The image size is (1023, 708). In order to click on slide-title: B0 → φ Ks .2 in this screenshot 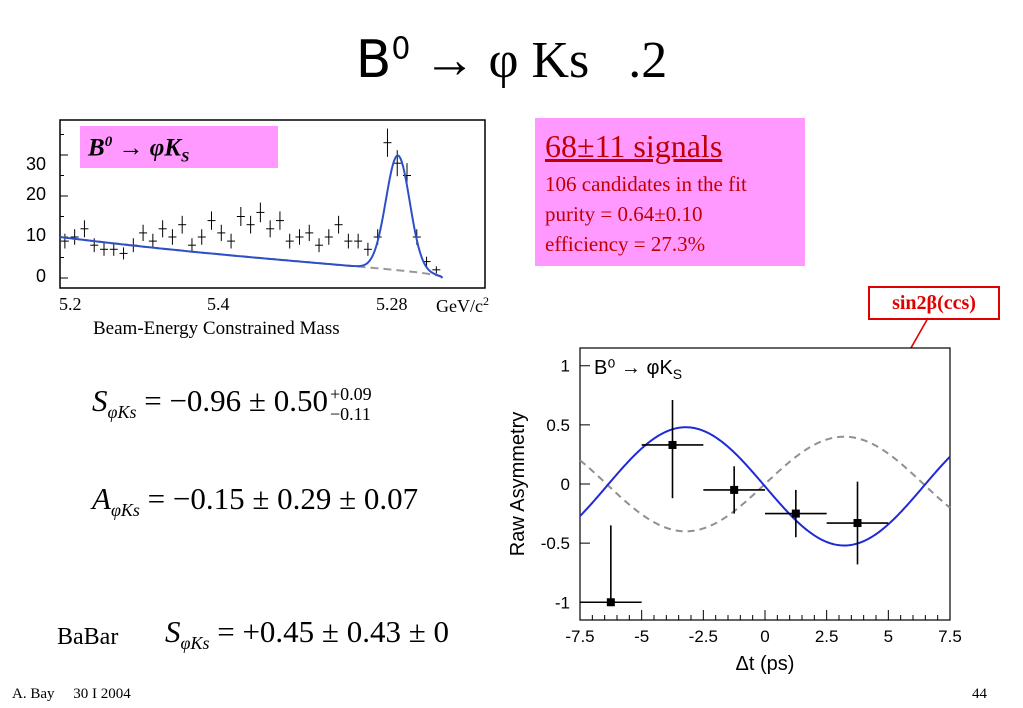, I will do `click(511, 60)`.